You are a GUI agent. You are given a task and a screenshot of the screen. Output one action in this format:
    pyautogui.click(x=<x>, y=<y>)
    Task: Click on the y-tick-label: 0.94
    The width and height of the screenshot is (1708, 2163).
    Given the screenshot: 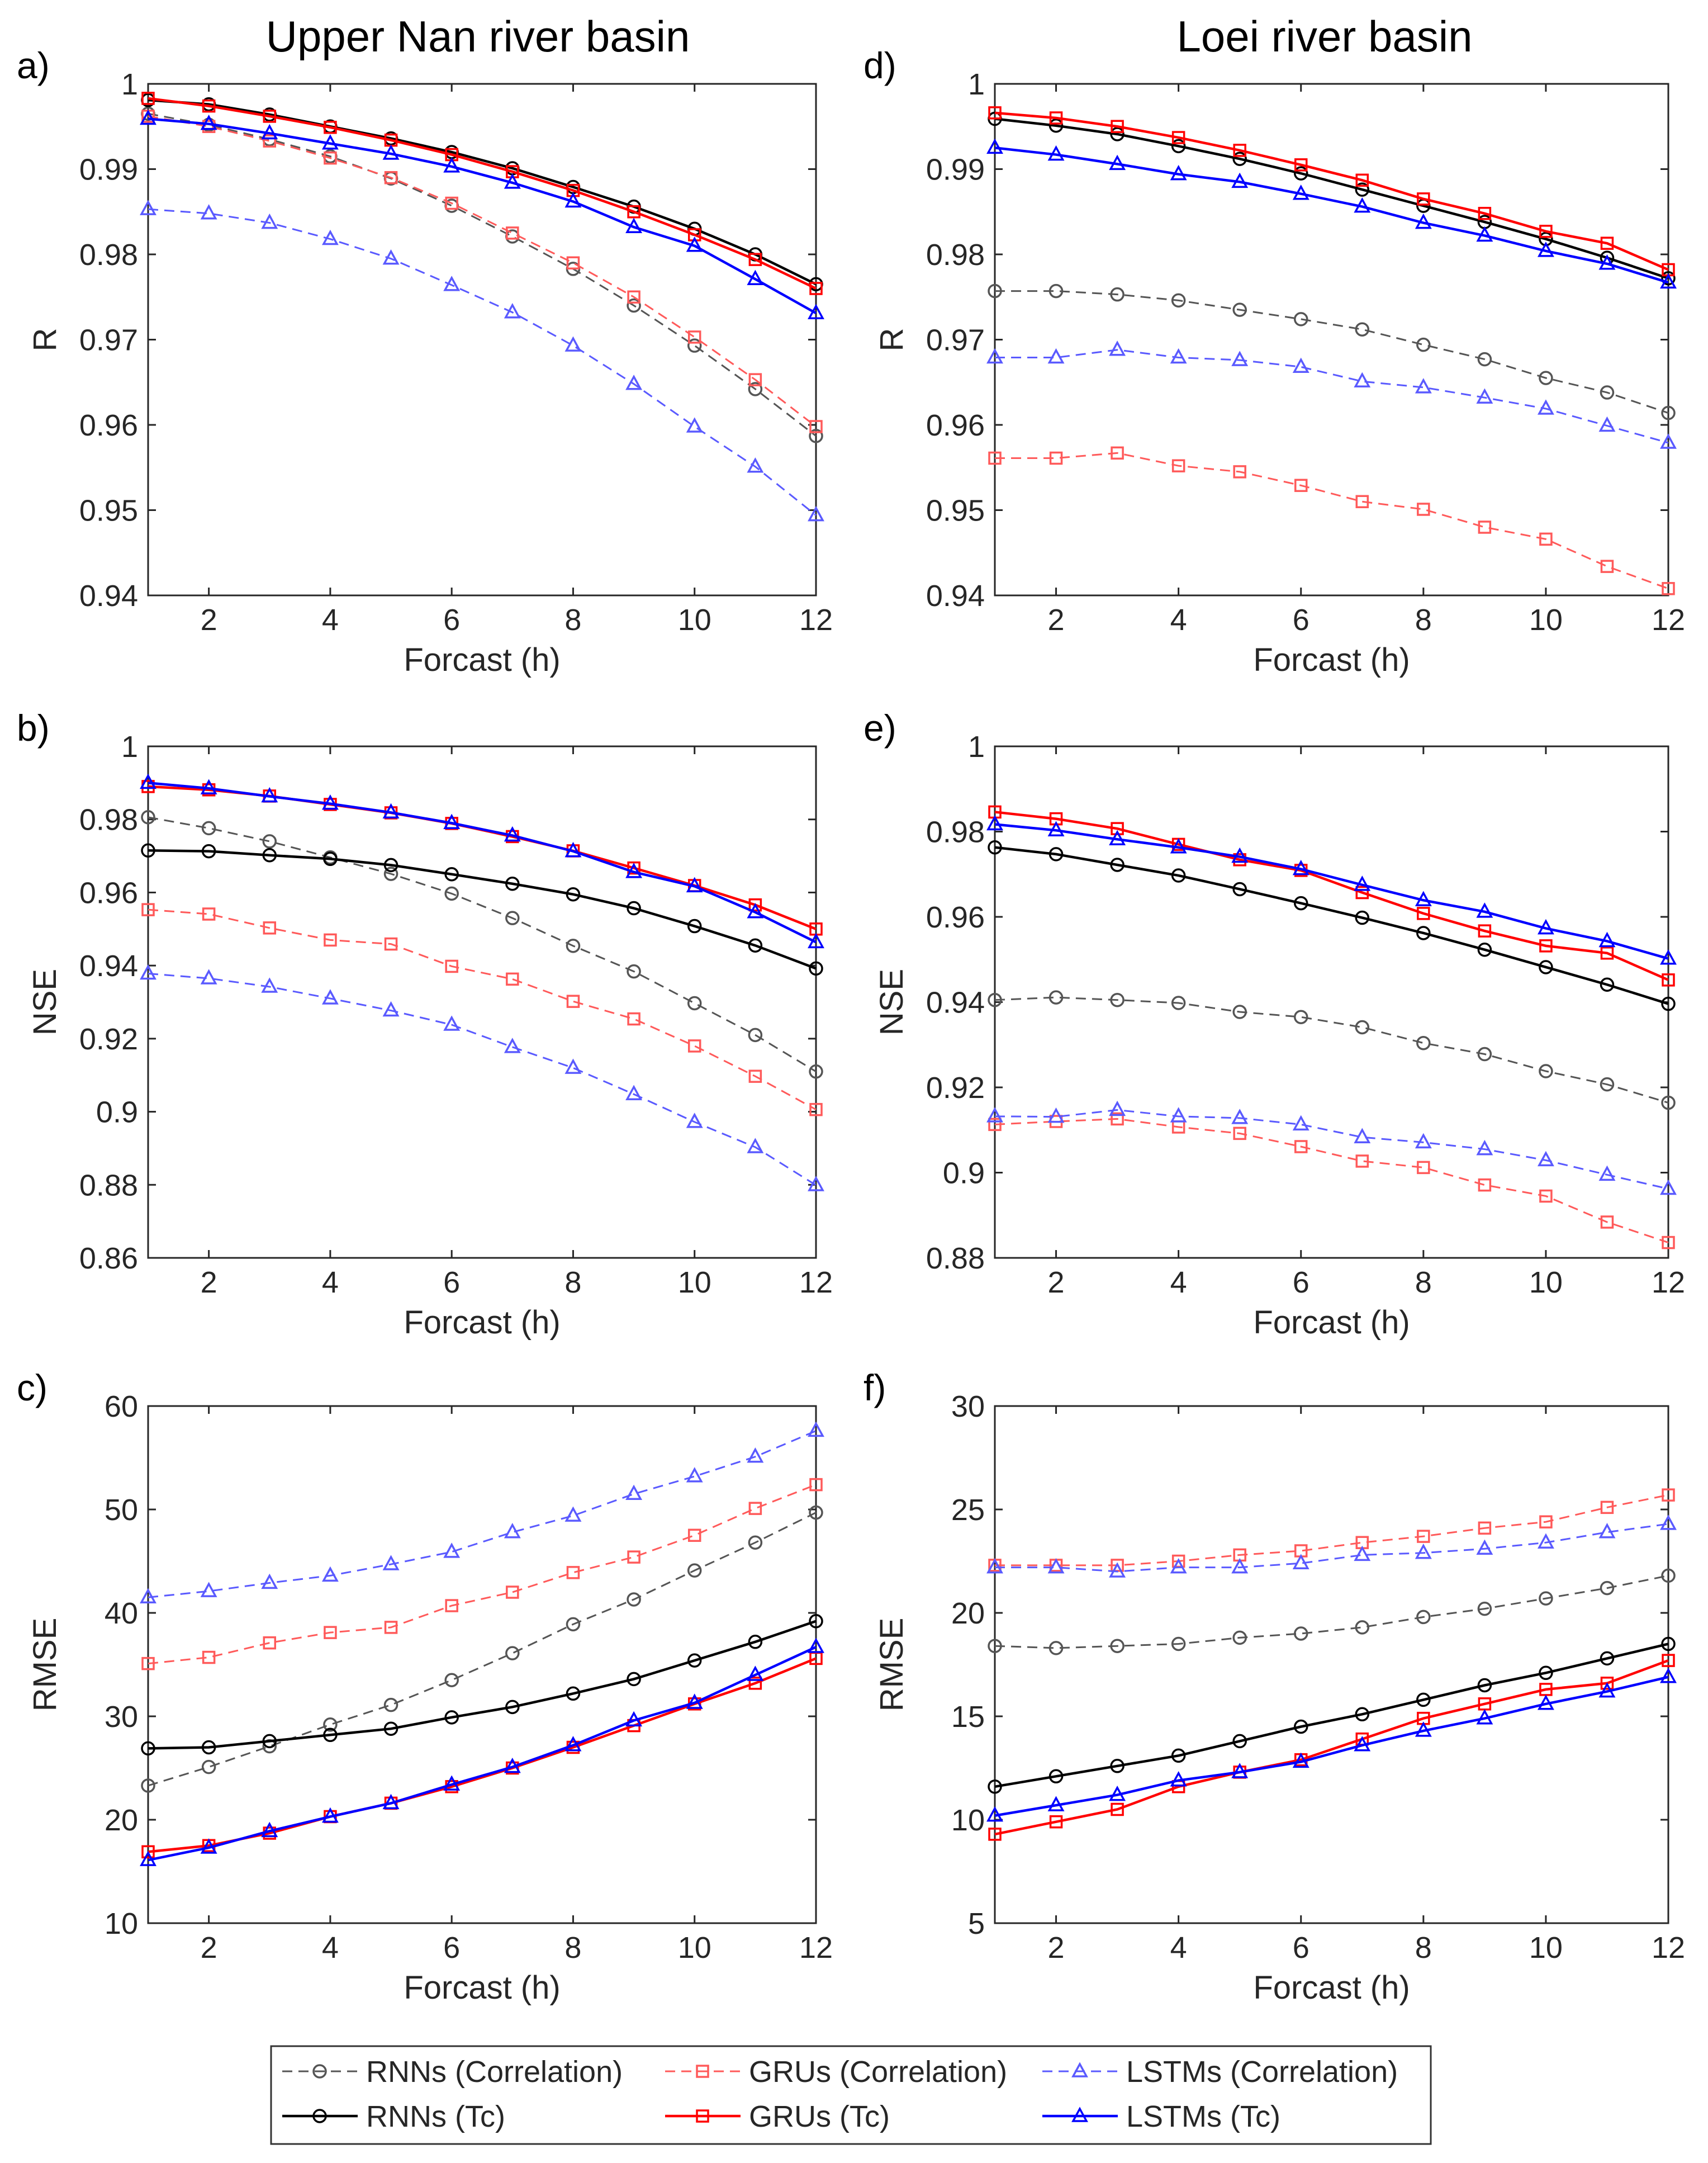 What is the action you would take?
    pyautogui.click(x=109, y=596)
    